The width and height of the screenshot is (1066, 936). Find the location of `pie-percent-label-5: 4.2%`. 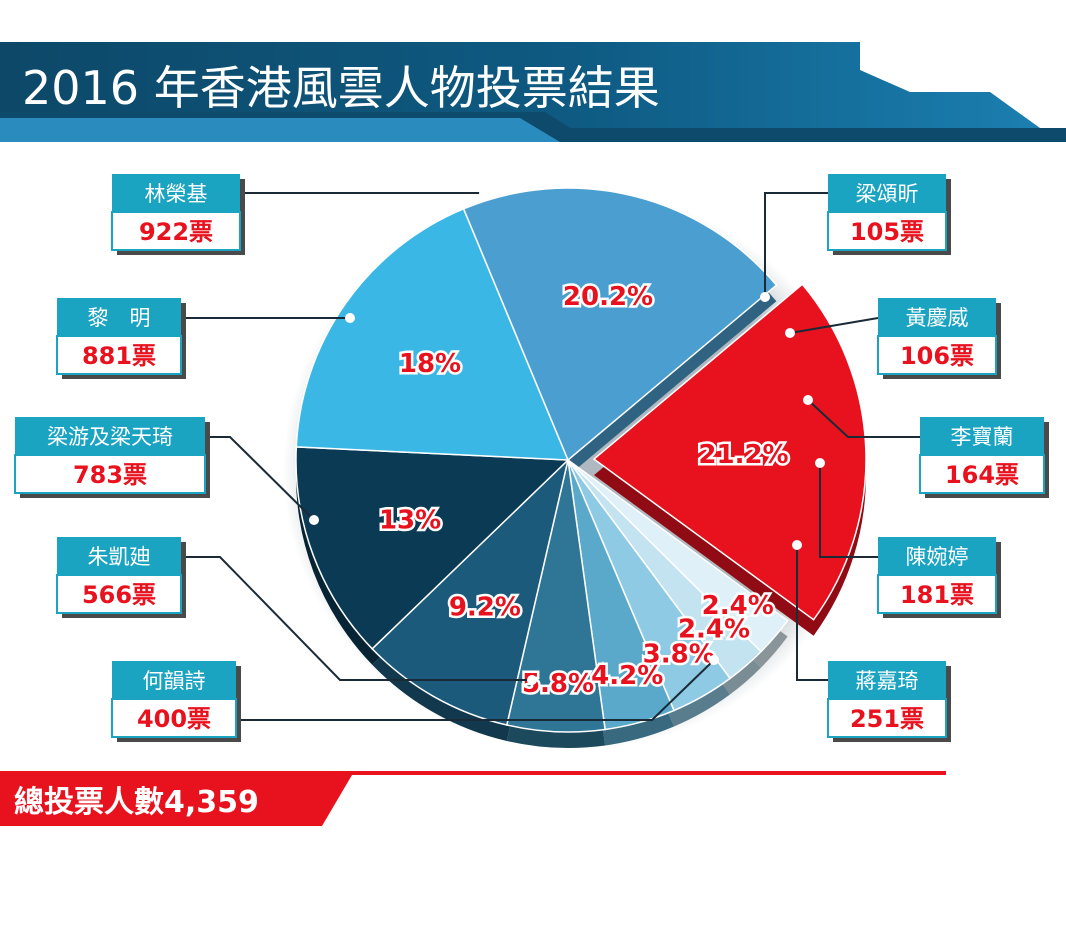

pie-percent-label-5: 4.2% is located at coordinates (627, 676).